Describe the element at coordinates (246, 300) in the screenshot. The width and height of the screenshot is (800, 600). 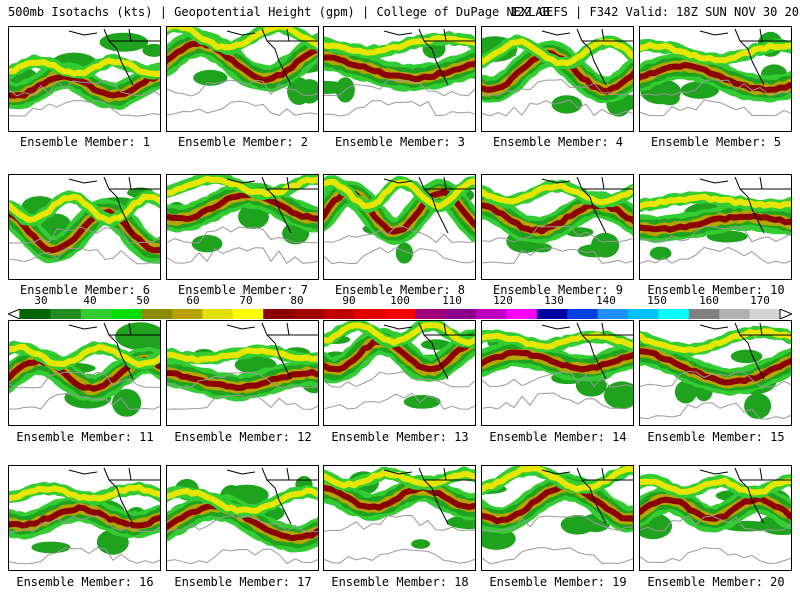
I see `colorbar-tick-label: 70` at that location.